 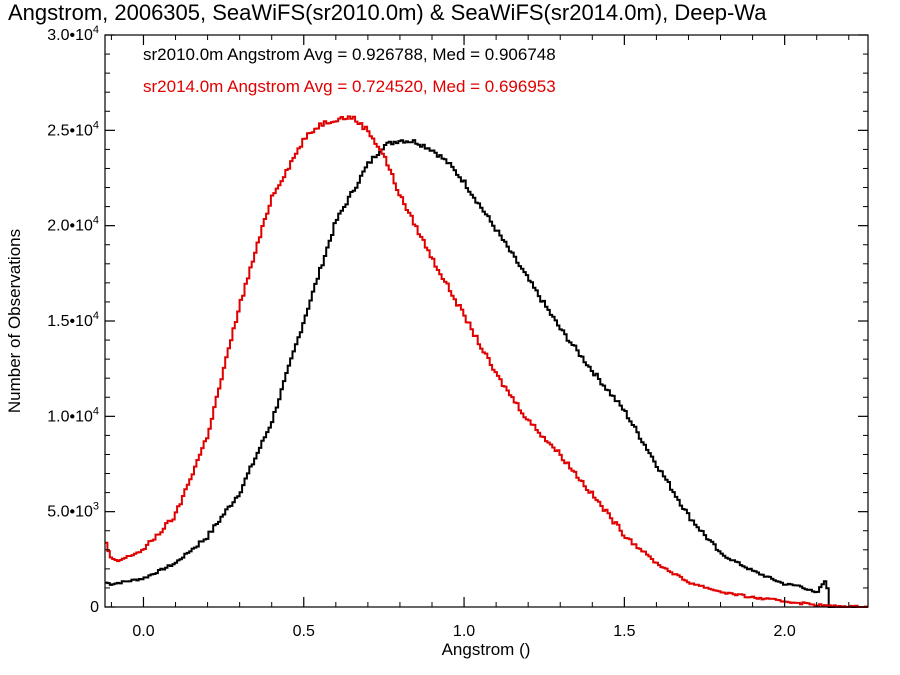 What do you see at coordinates (73, 225) in the screenshot?
I see `y-tick-label: 2.0•104` at bounding box center [73, 225].